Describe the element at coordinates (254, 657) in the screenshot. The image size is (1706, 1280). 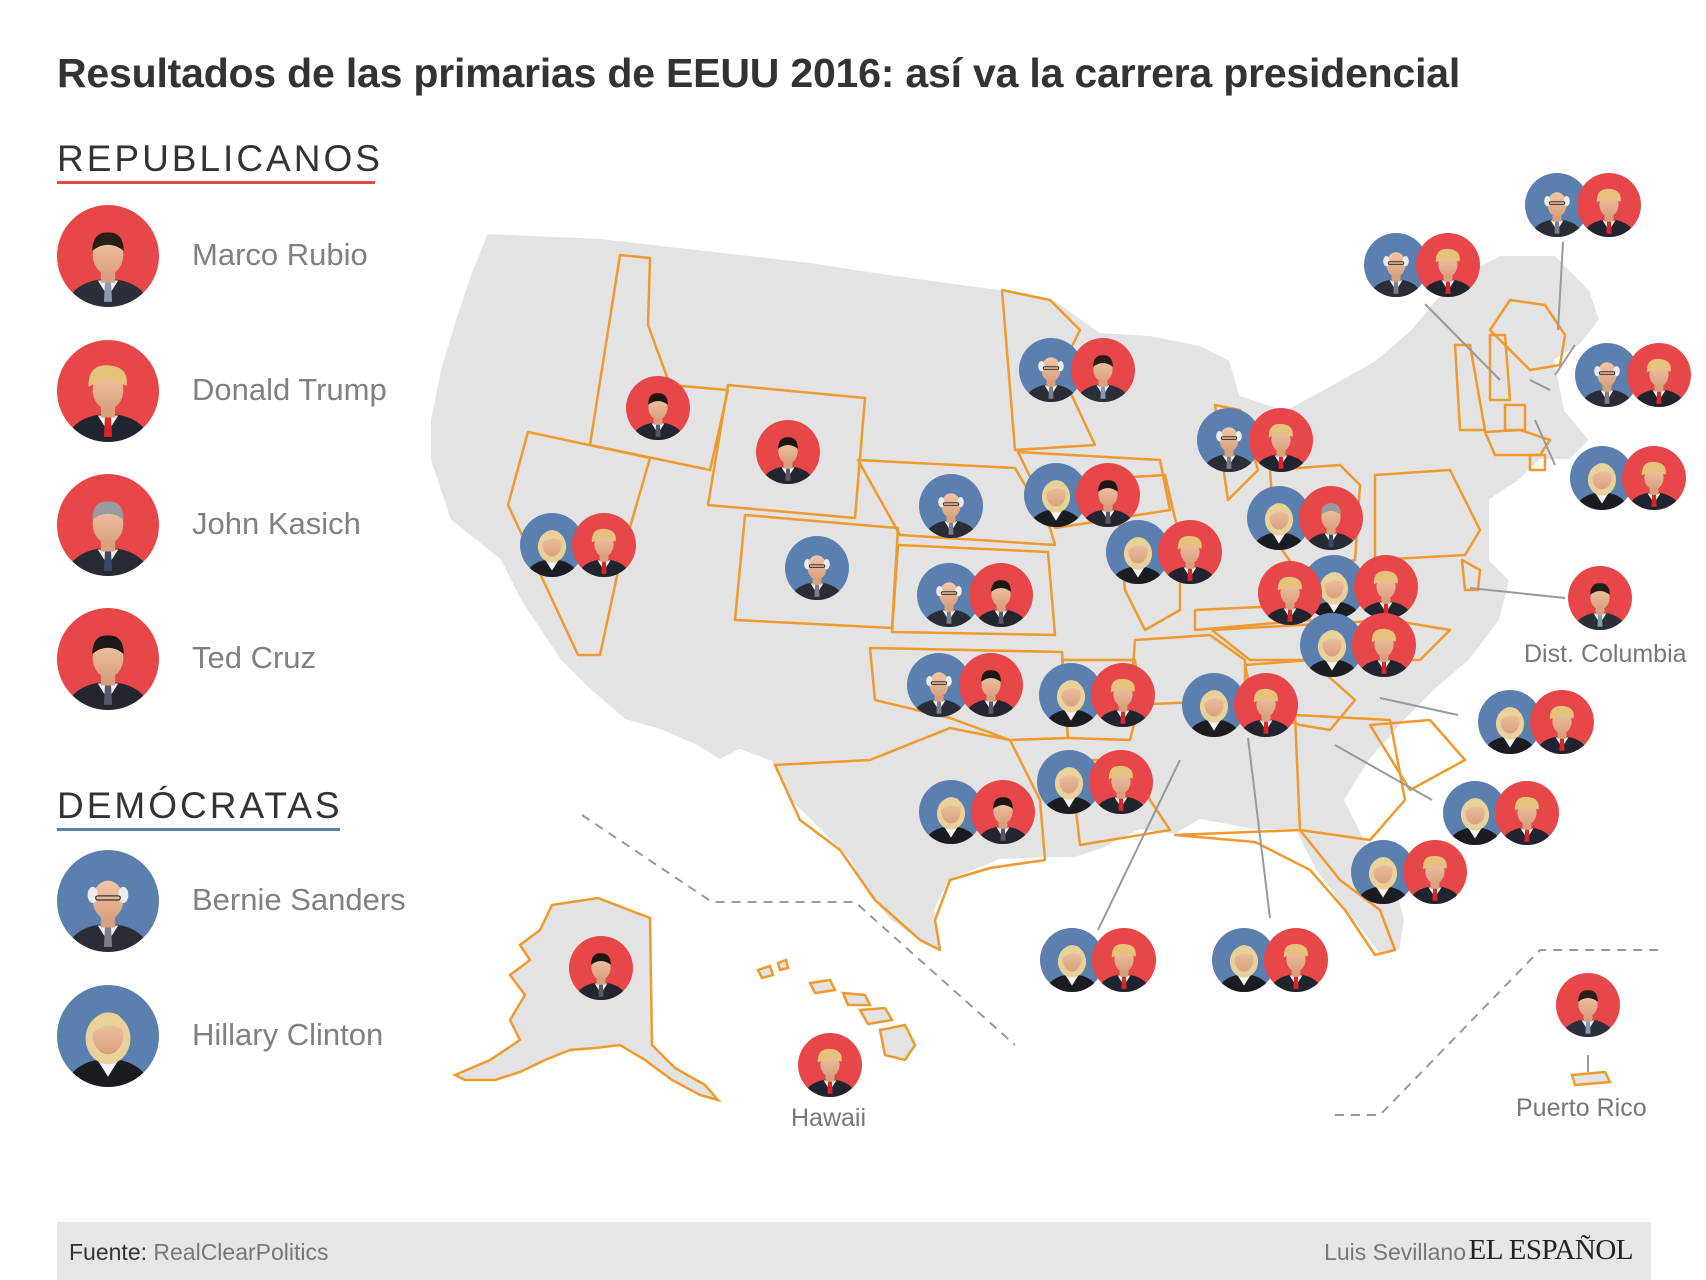
I see `legend-name-cruz: Ted Cruz` at that location.